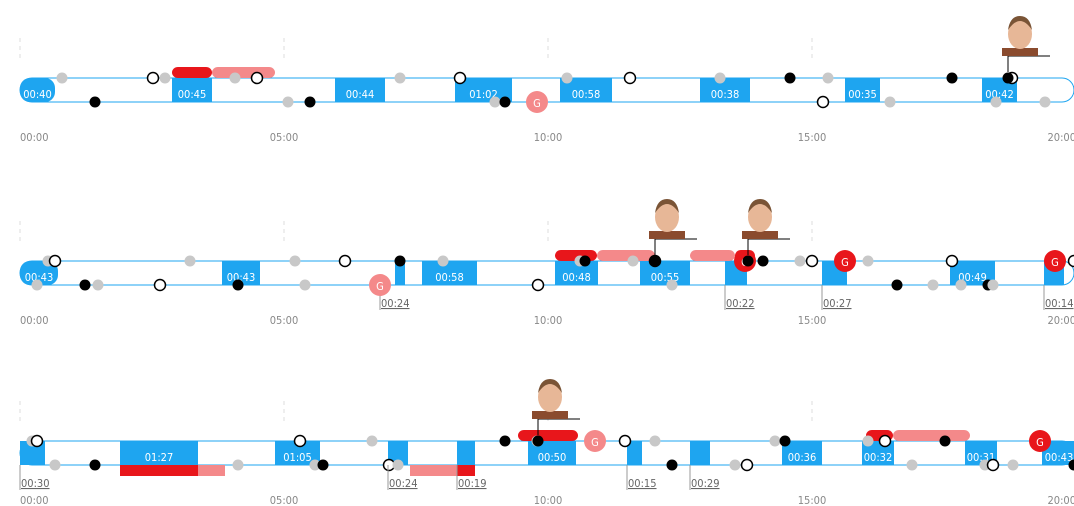  I want to click on penalty-time: 00:19, so click(472, 483).